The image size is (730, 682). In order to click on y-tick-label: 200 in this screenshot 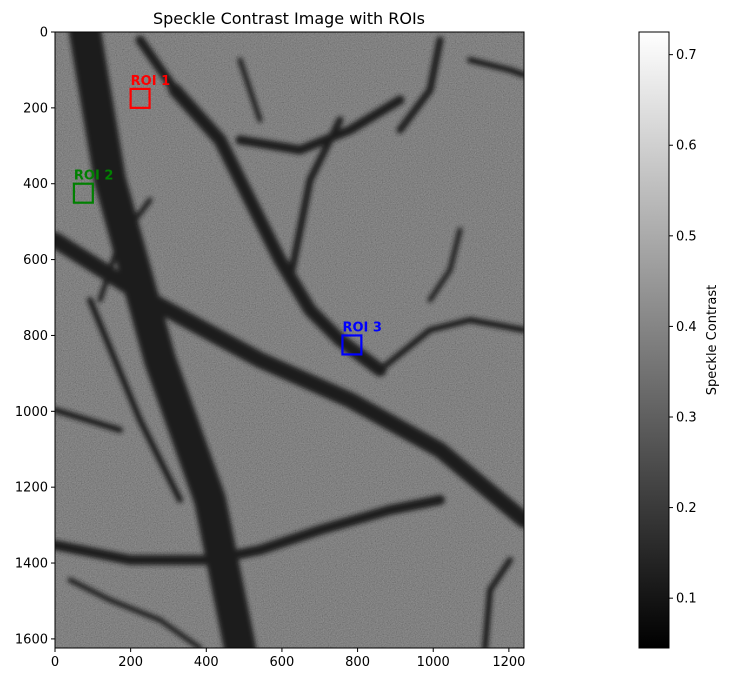, I will do `click(35, 108)`.